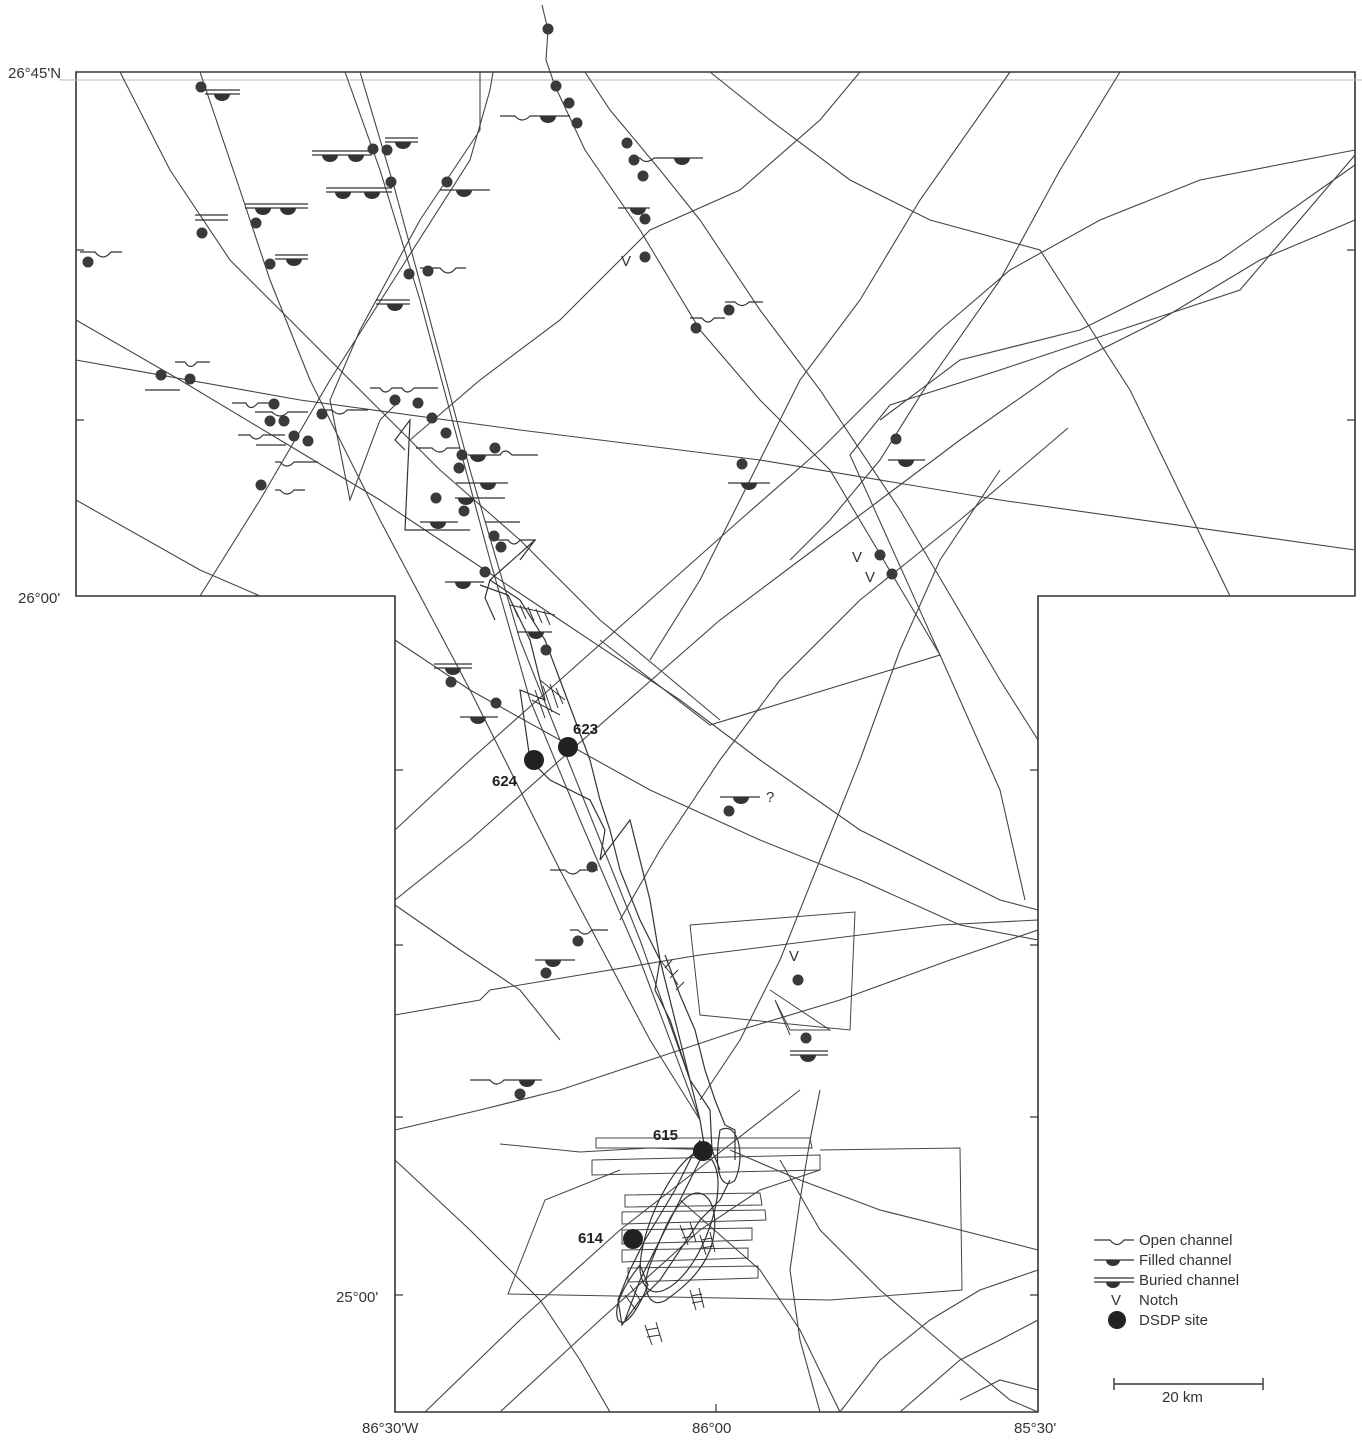 The height and width of the screenshot is (1440, 1362). Describe the element at coordinates (633, 1239) in the screenshot. I see `dsdp-site-614-marker` at that location.